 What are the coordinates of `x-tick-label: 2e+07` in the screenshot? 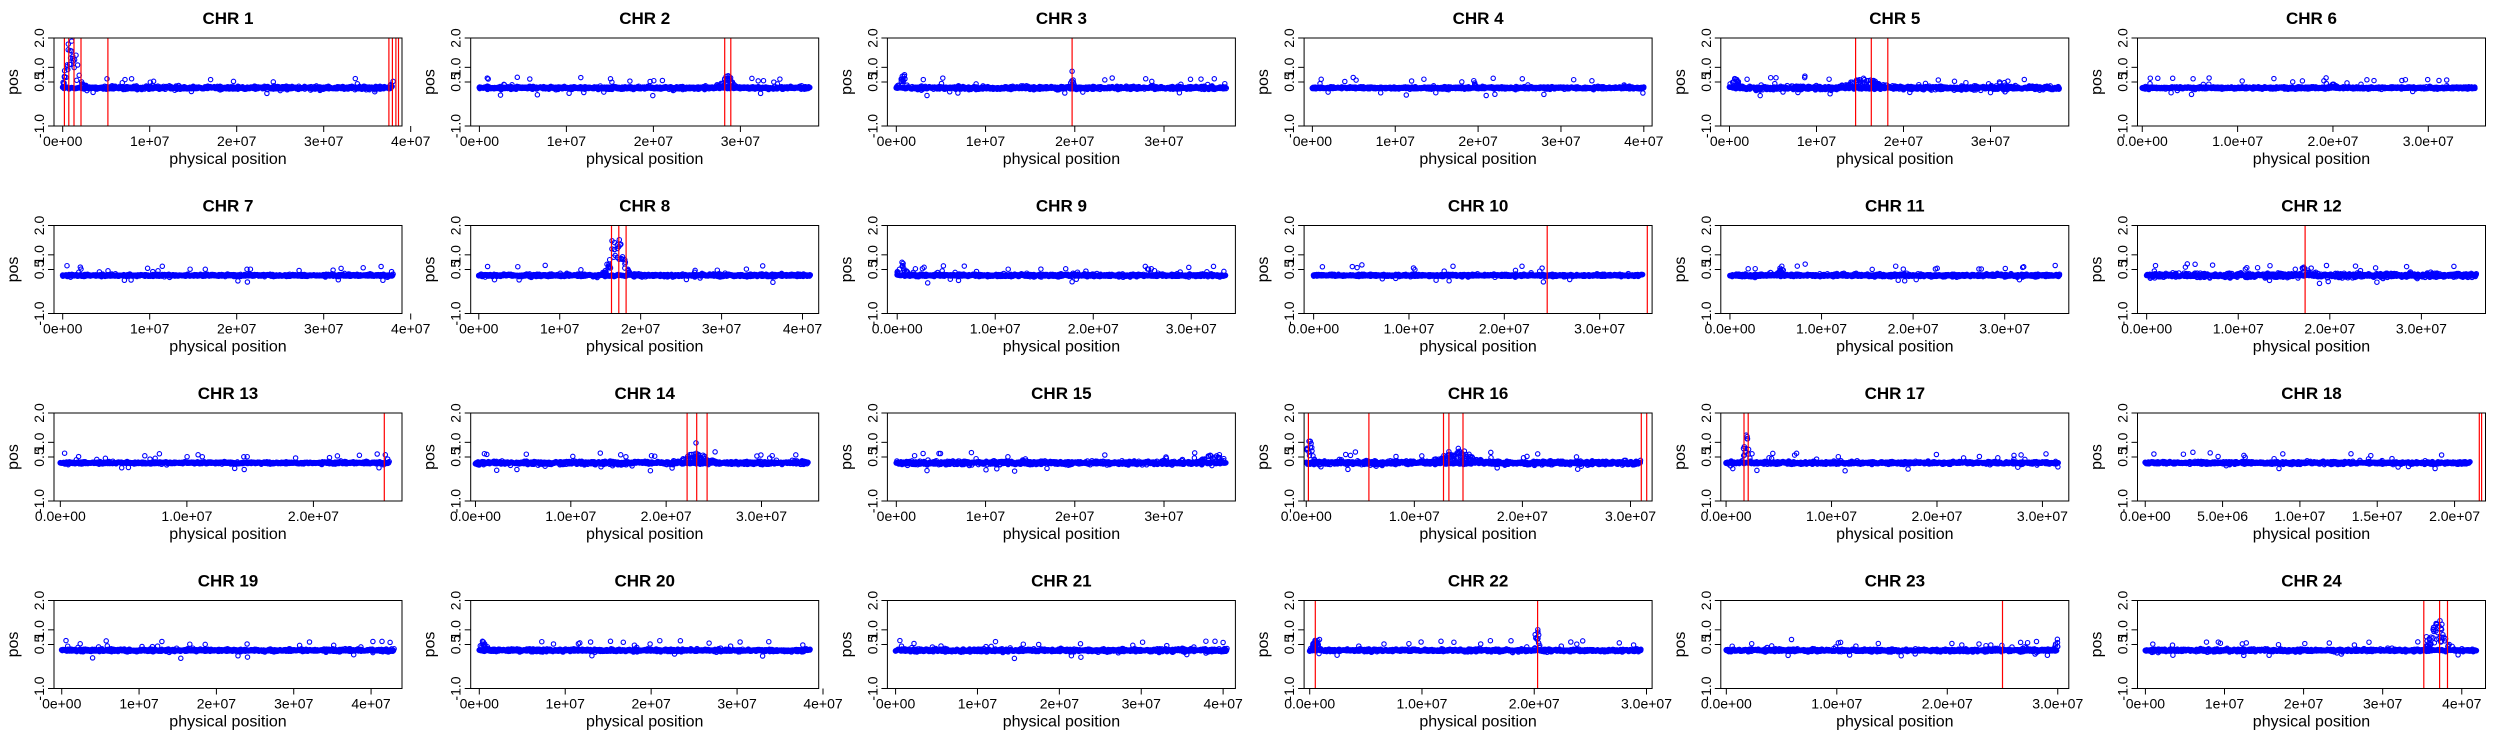 It's located at (1904, 141).